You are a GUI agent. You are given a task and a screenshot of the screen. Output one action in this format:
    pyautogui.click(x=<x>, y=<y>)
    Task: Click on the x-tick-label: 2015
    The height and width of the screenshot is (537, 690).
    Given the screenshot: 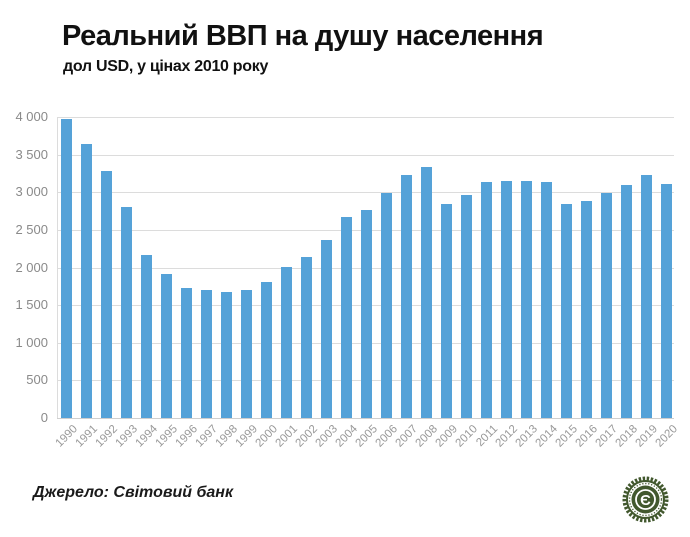 What is the action you would take?
    pyautogui.click(x=566, y=436)
    